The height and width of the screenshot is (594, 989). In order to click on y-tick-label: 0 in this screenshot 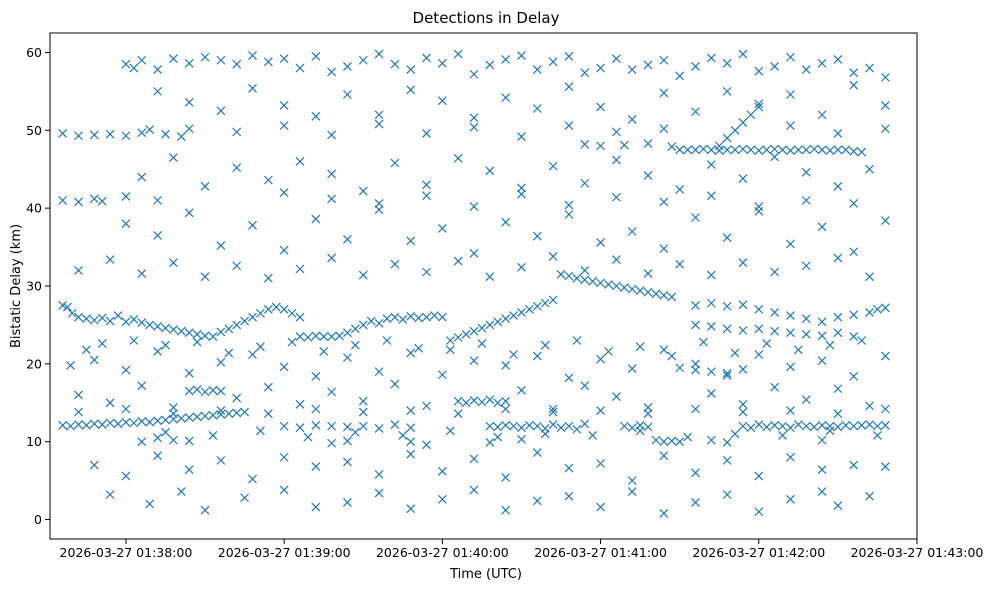, I will do `click(38, 519)`.